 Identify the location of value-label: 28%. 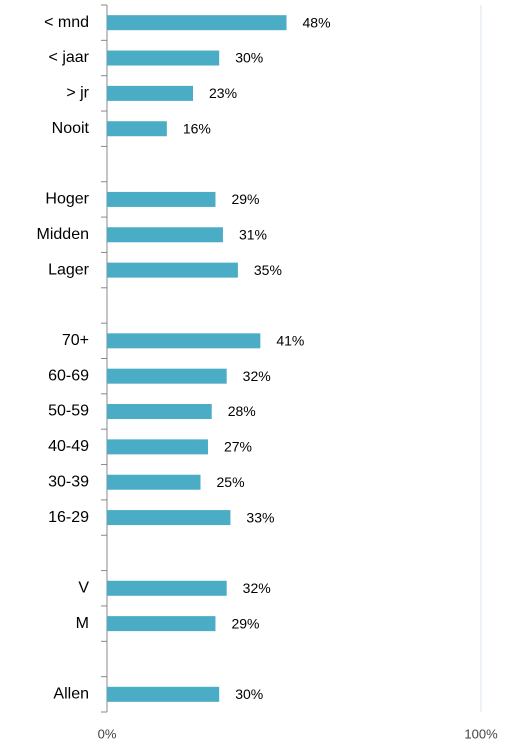
(242, 411).